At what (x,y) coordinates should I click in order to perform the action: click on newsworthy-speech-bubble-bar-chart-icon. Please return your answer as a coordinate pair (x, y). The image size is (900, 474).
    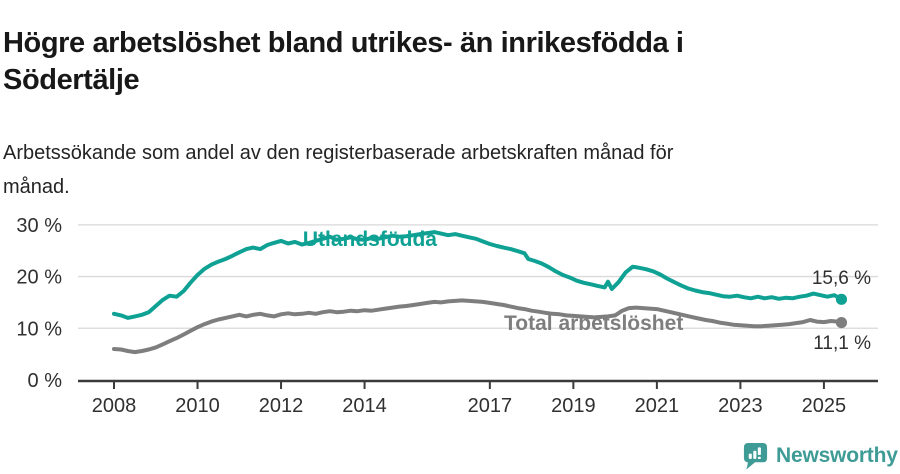
    Looking at the image, I should click on (755, 456).